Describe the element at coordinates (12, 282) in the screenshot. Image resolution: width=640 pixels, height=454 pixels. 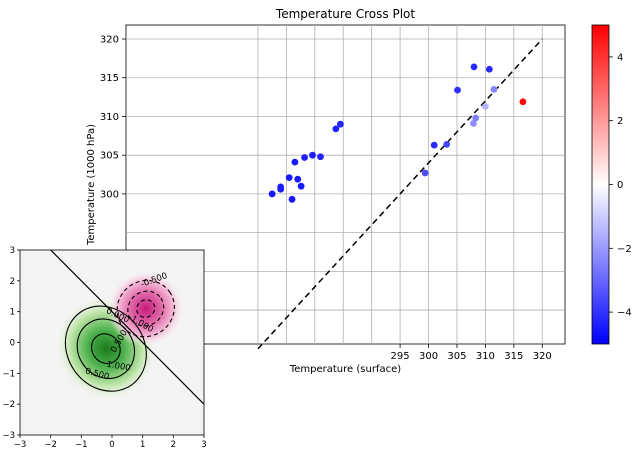
I see `inset-y-tick-label: 2` at that location.